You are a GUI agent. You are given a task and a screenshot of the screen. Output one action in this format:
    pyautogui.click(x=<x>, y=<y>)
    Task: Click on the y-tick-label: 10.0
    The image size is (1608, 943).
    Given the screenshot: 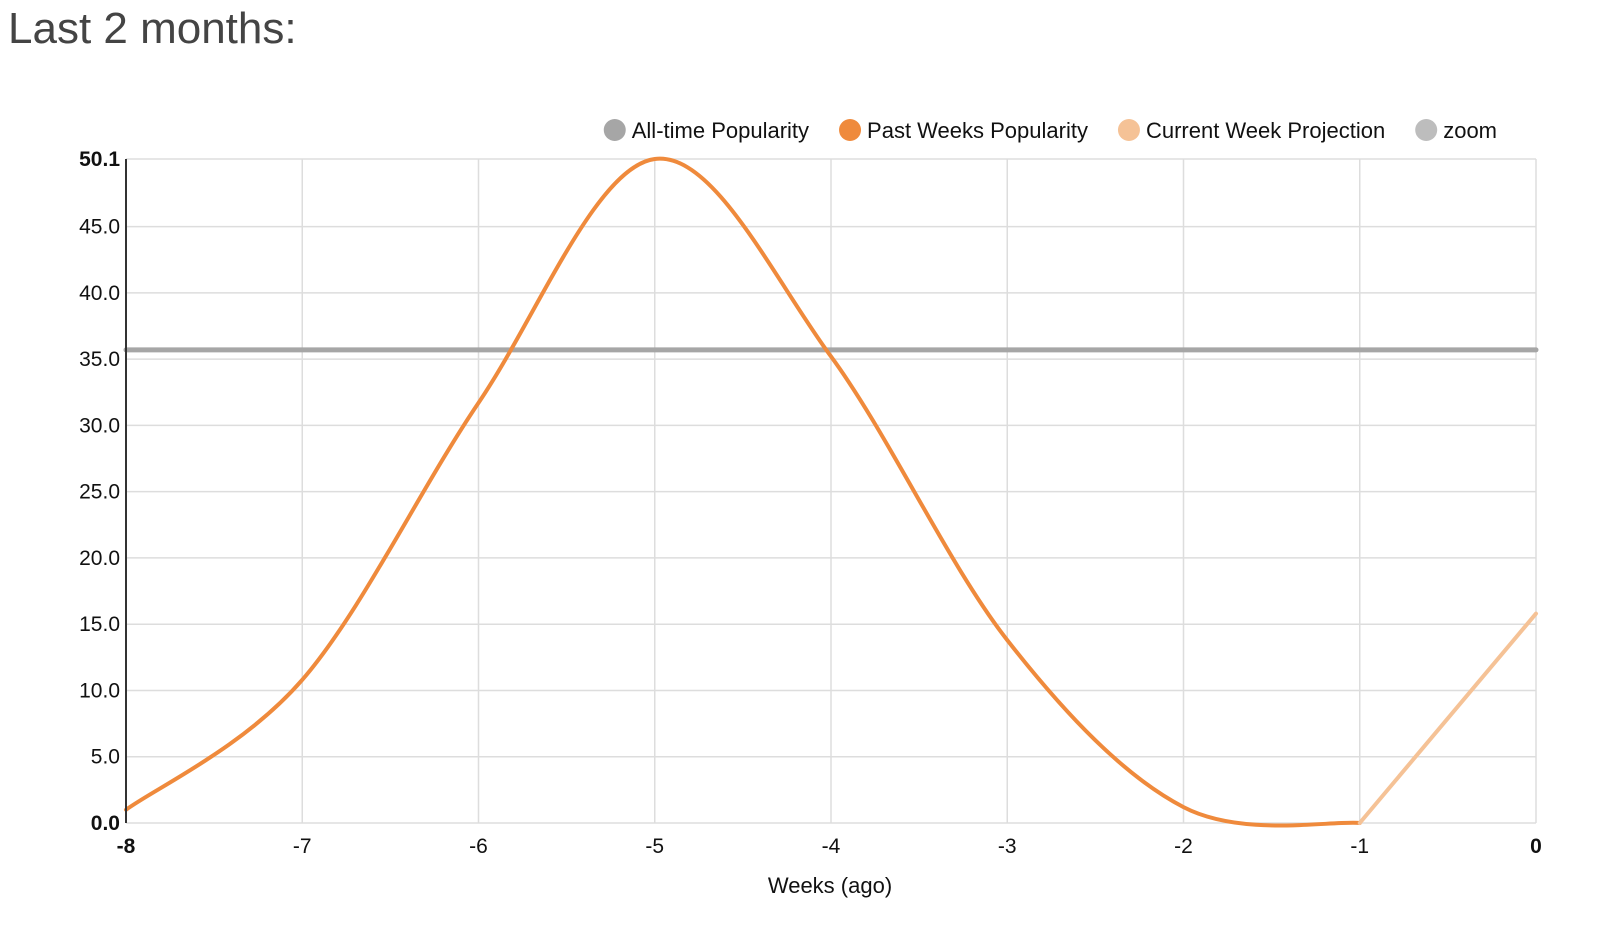 What is the action you would take?
    pyautogui.click(x=99, y=690)
    